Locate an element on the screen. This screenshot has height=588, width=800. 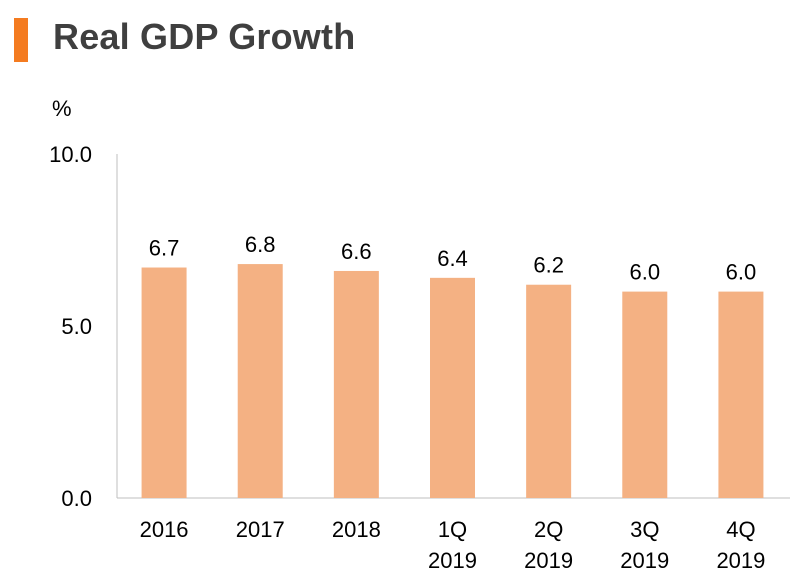
title-accent-bar is located at coordinates (21, 40).